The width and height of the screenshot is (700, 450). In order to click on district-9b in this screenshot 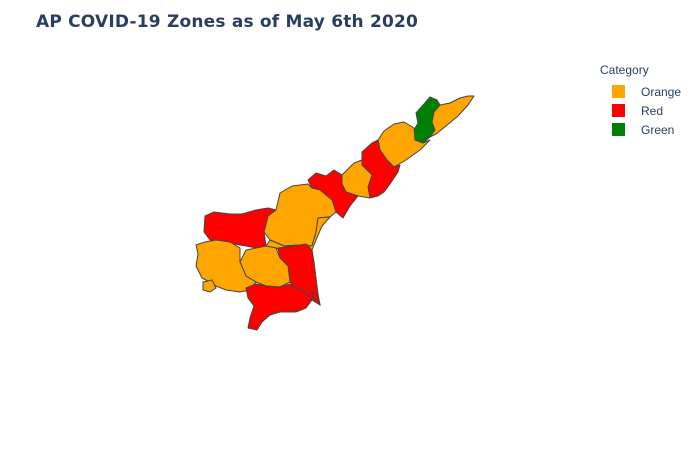, I will do `click(316, 298)`.